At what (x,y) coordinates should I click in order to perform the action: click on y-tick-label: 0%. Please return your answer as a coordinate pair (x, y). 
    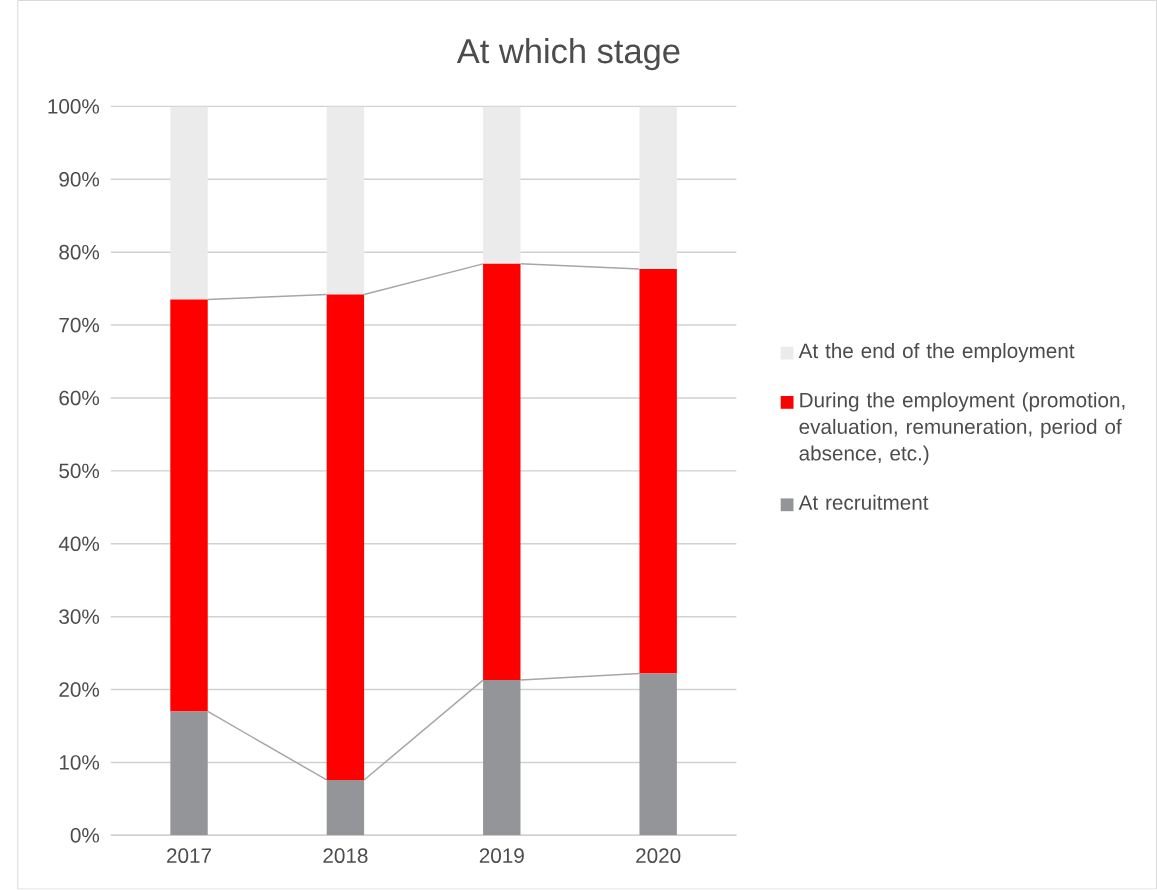
    Looking at the image, I should click on (85, 835).